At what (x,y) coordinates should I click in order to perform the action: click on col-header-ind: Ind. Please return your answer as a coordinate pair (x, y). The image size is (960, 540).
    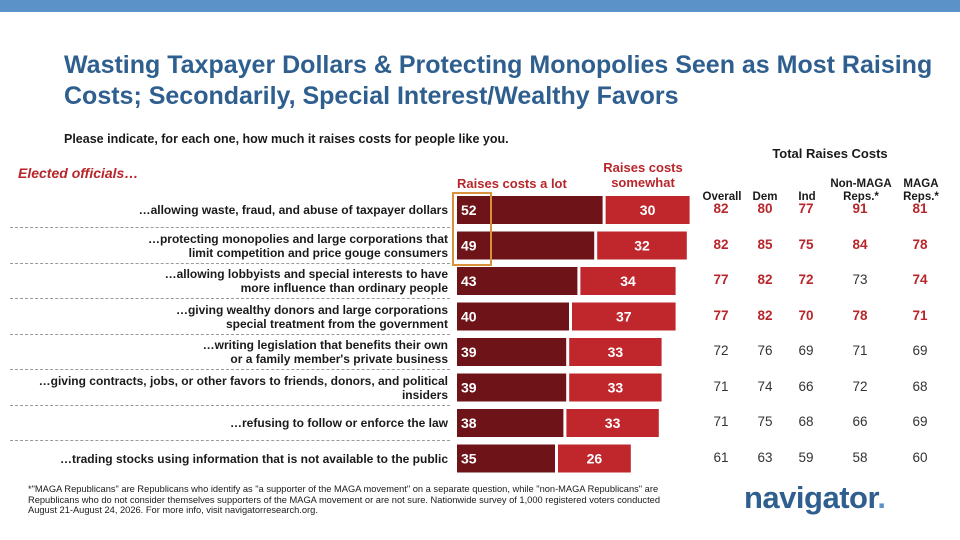
    Looking at the image, I should click on (807, 197).